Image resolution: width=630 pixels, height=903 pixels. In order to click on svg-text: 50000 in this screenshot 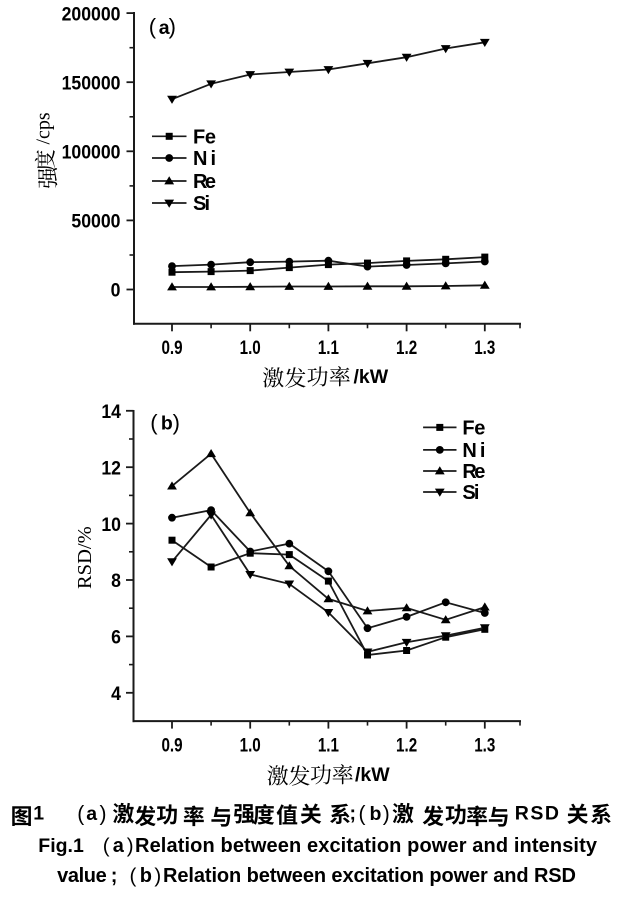, I will do `click(95, 221)`.